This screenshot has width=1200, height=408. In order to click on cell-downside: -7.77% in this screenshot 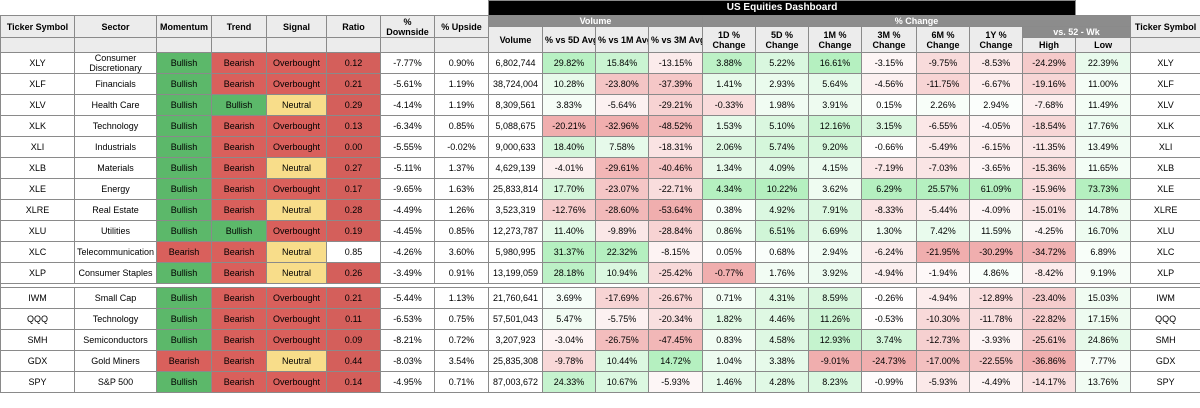, I will do `click(407, 63)`.